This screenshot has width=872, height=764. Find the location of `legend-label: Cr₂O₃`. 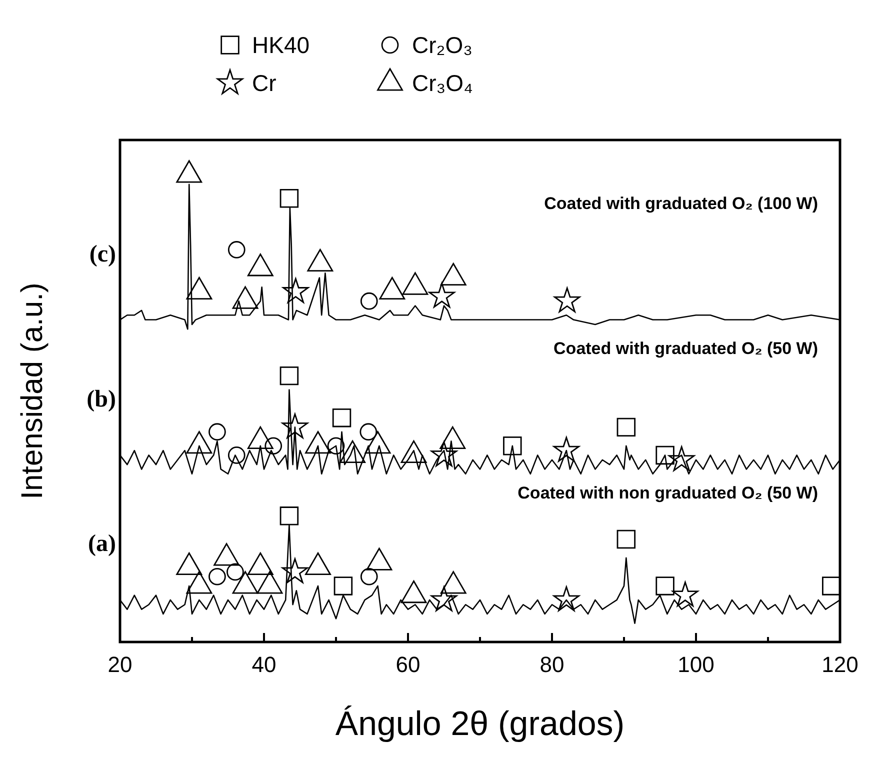

legend-label: Cr₂O₃ is located at coordinates (442, 45).